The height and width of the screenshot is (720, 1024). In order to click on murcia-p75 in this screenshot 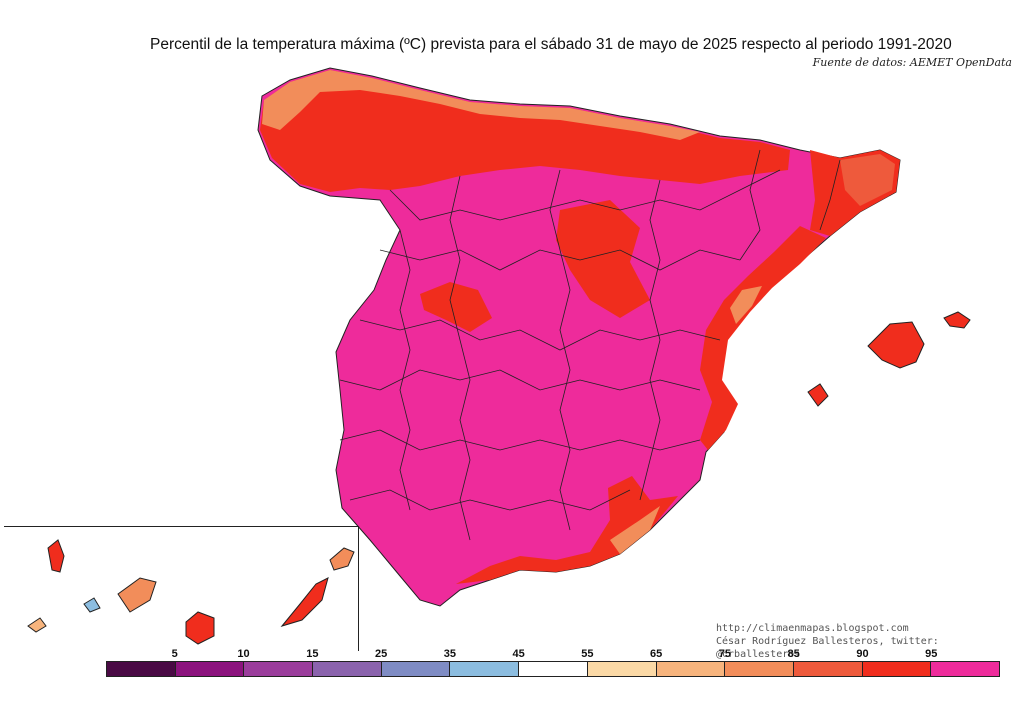, I will do `click(635, 530)`.